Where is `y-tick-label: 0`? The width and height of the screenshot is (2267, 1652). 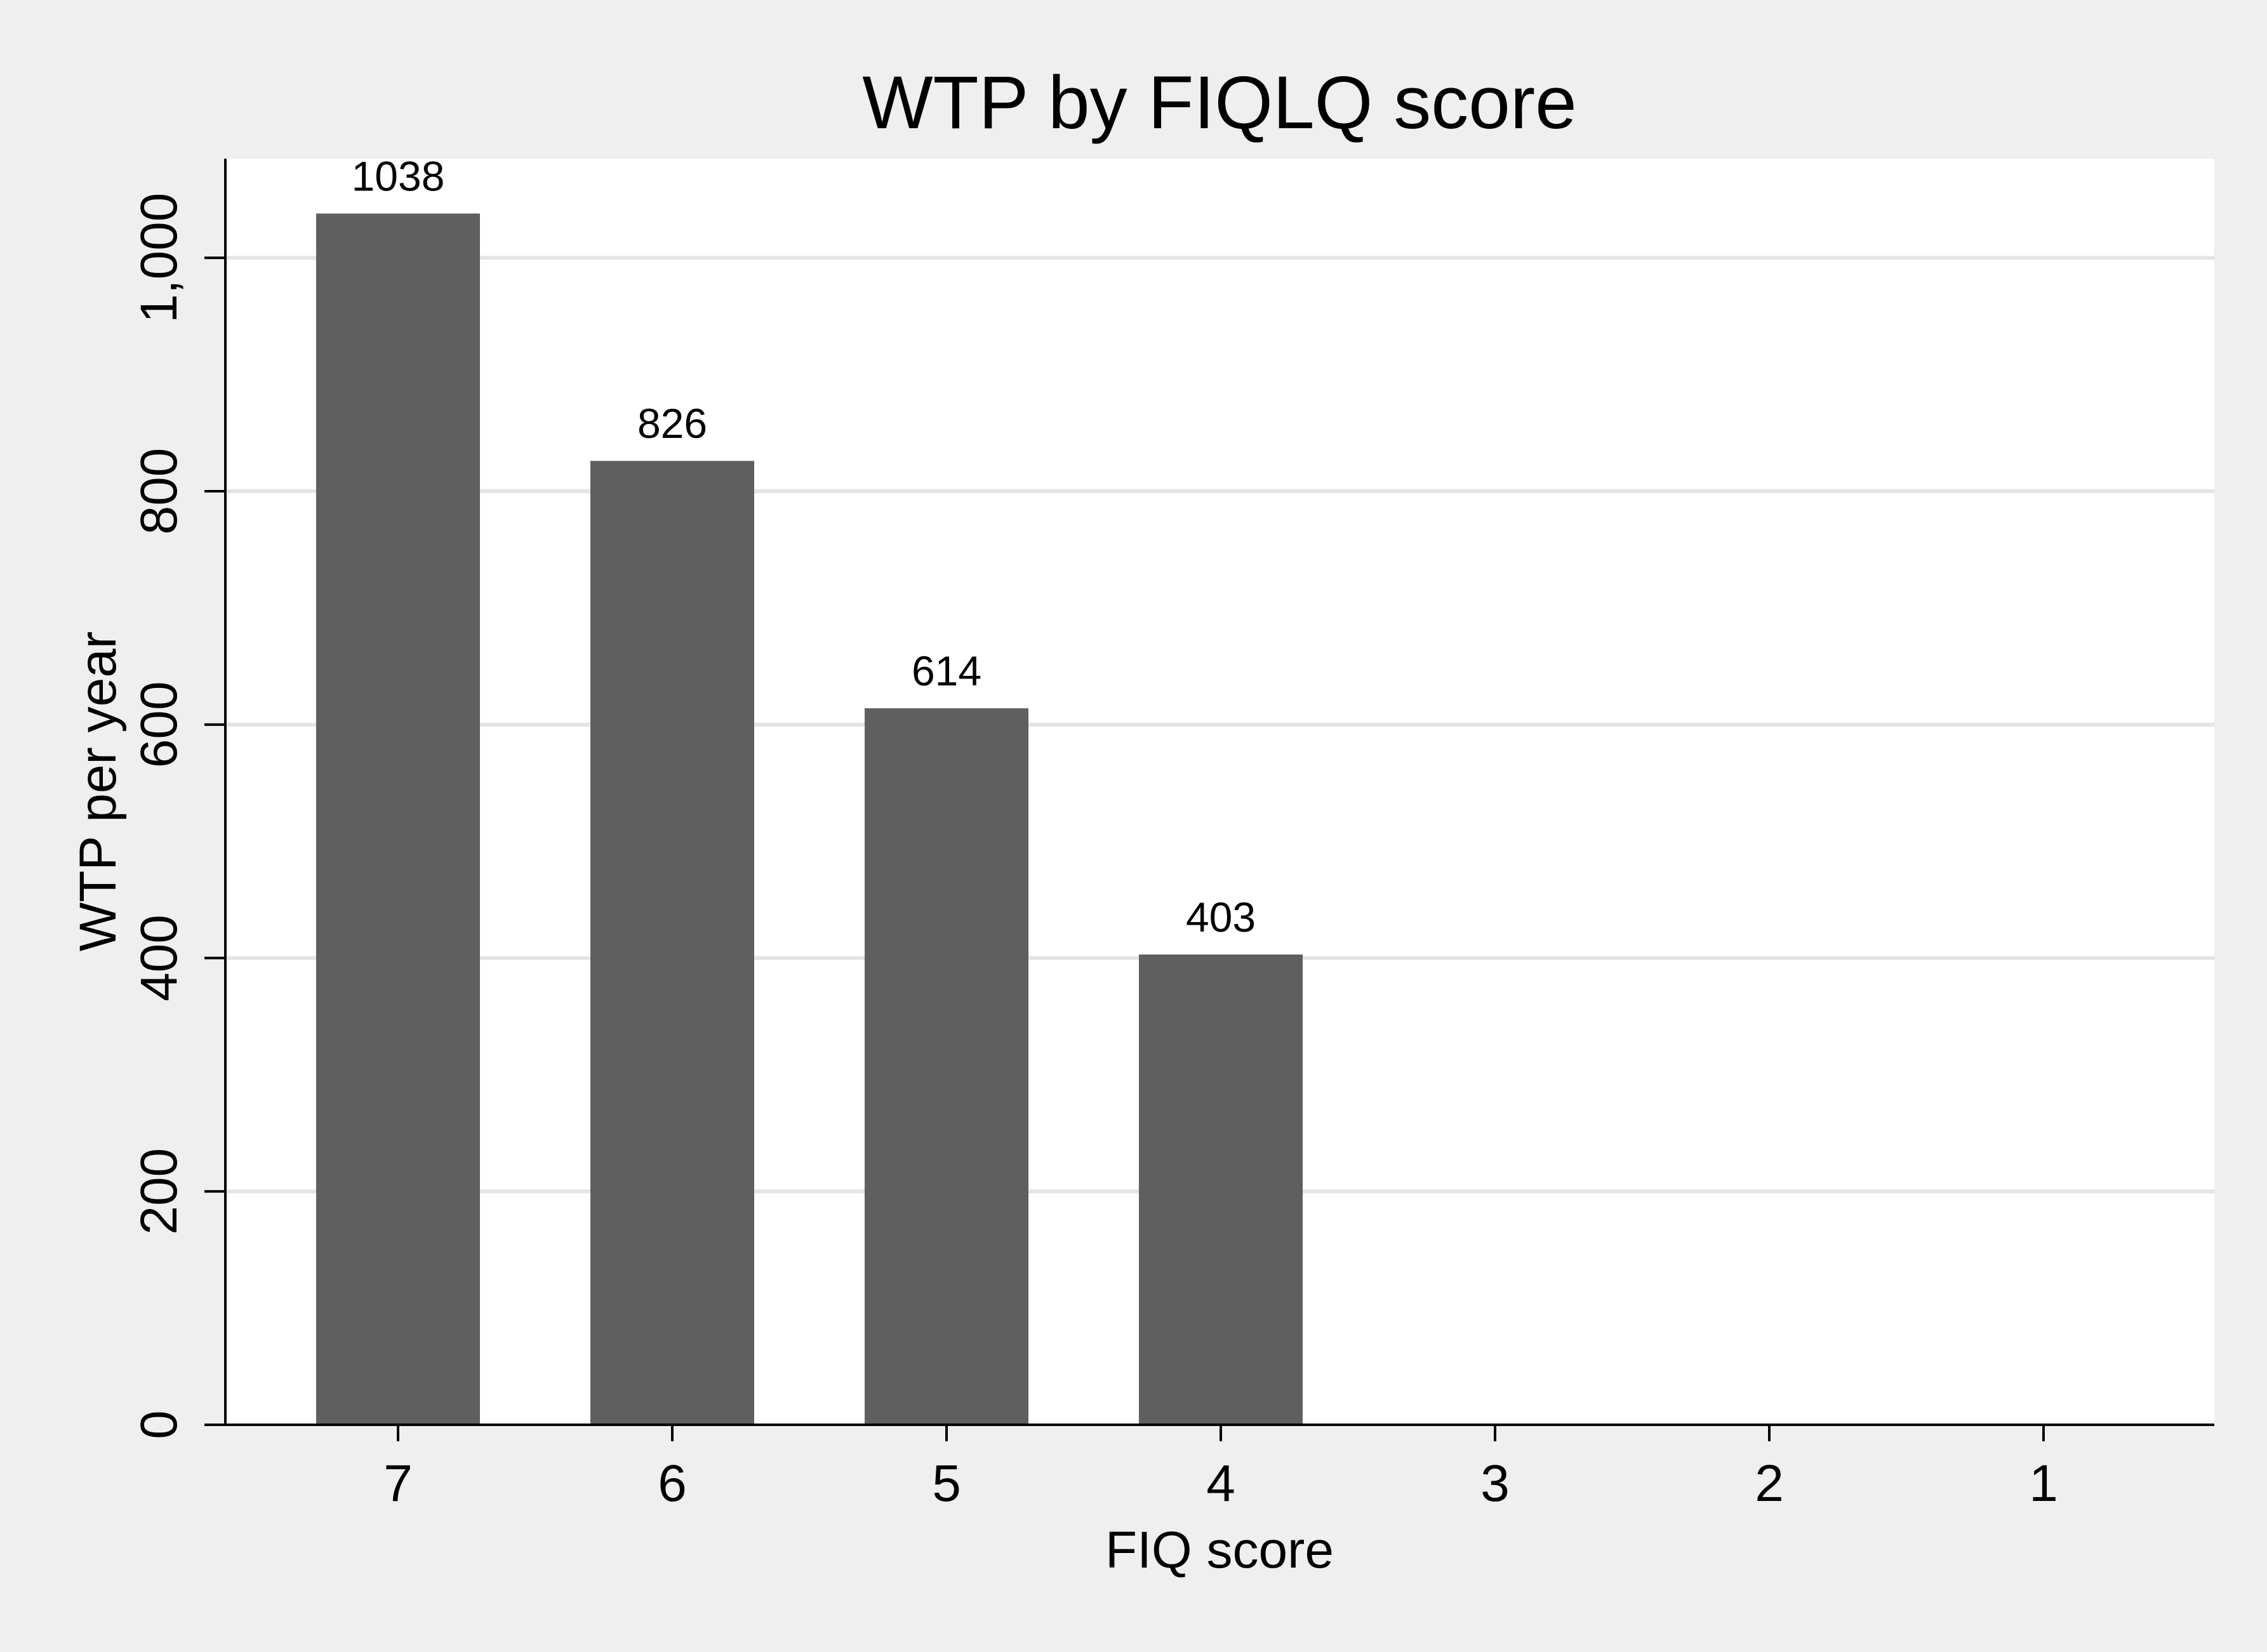 y-tick-label: 0 is located at coordinates (159, 1424).